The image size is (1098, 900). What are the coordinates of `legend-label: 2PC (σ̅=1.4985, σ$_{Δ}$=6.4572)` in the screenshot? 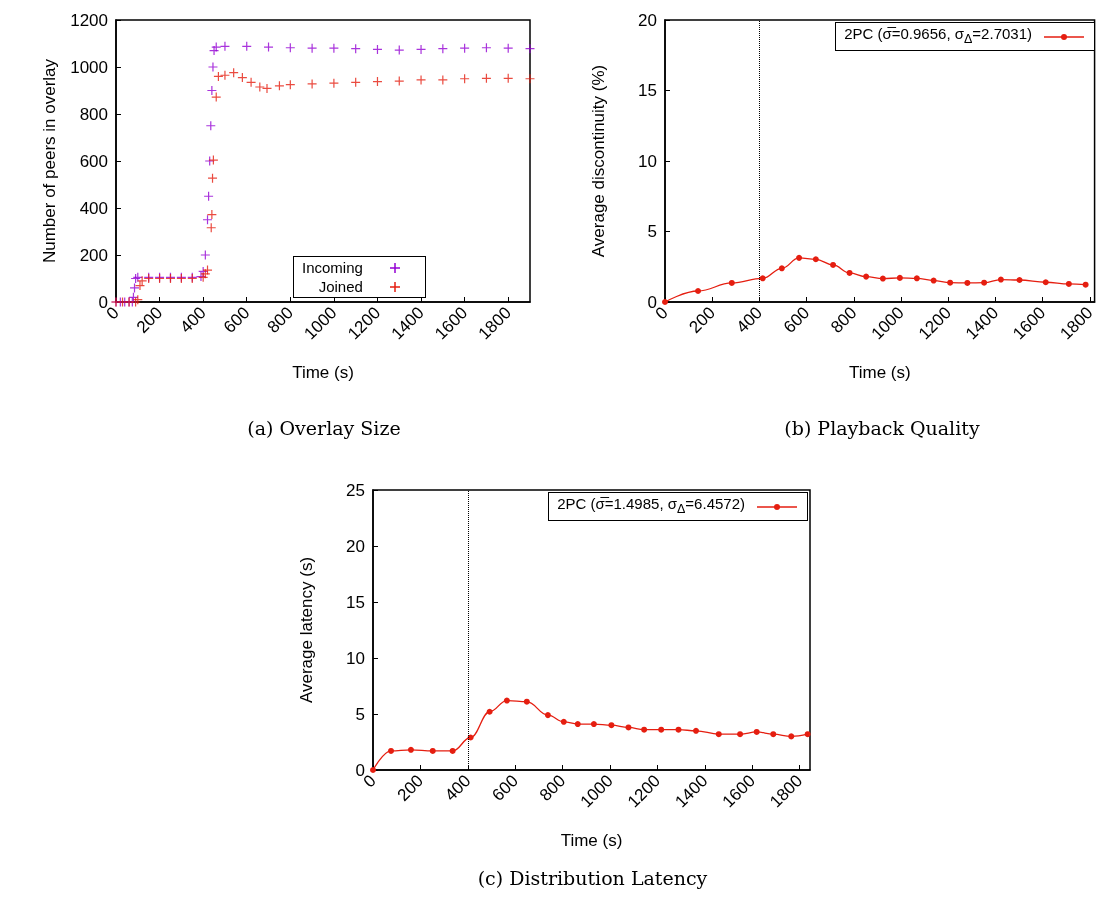 It's located at (651, 506).